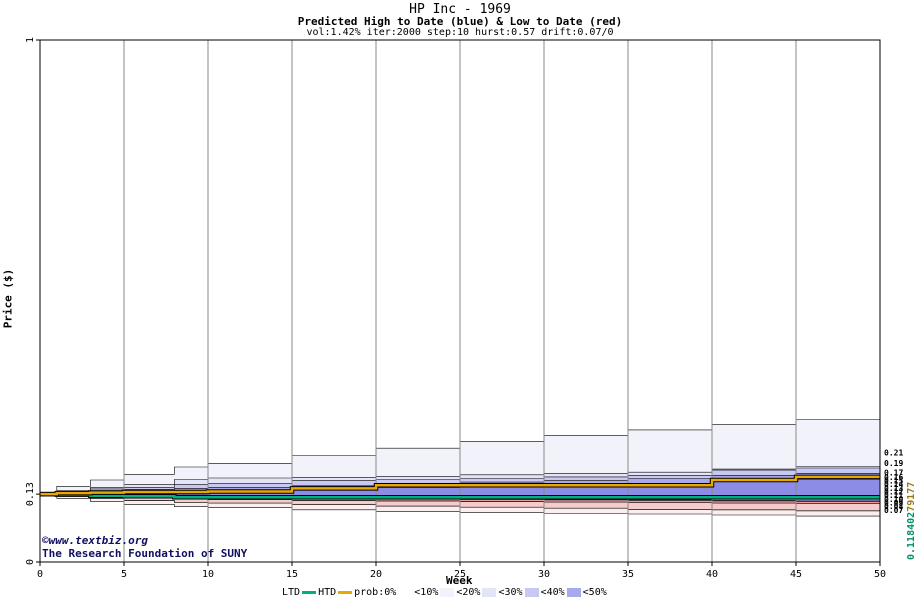 This screenshot has height=600, width=920. What do you see at coordinates (145, 553) in the screenshot?
I see `credit-org: The Research Foundation of SUNY` at bounding box center [145, 553].